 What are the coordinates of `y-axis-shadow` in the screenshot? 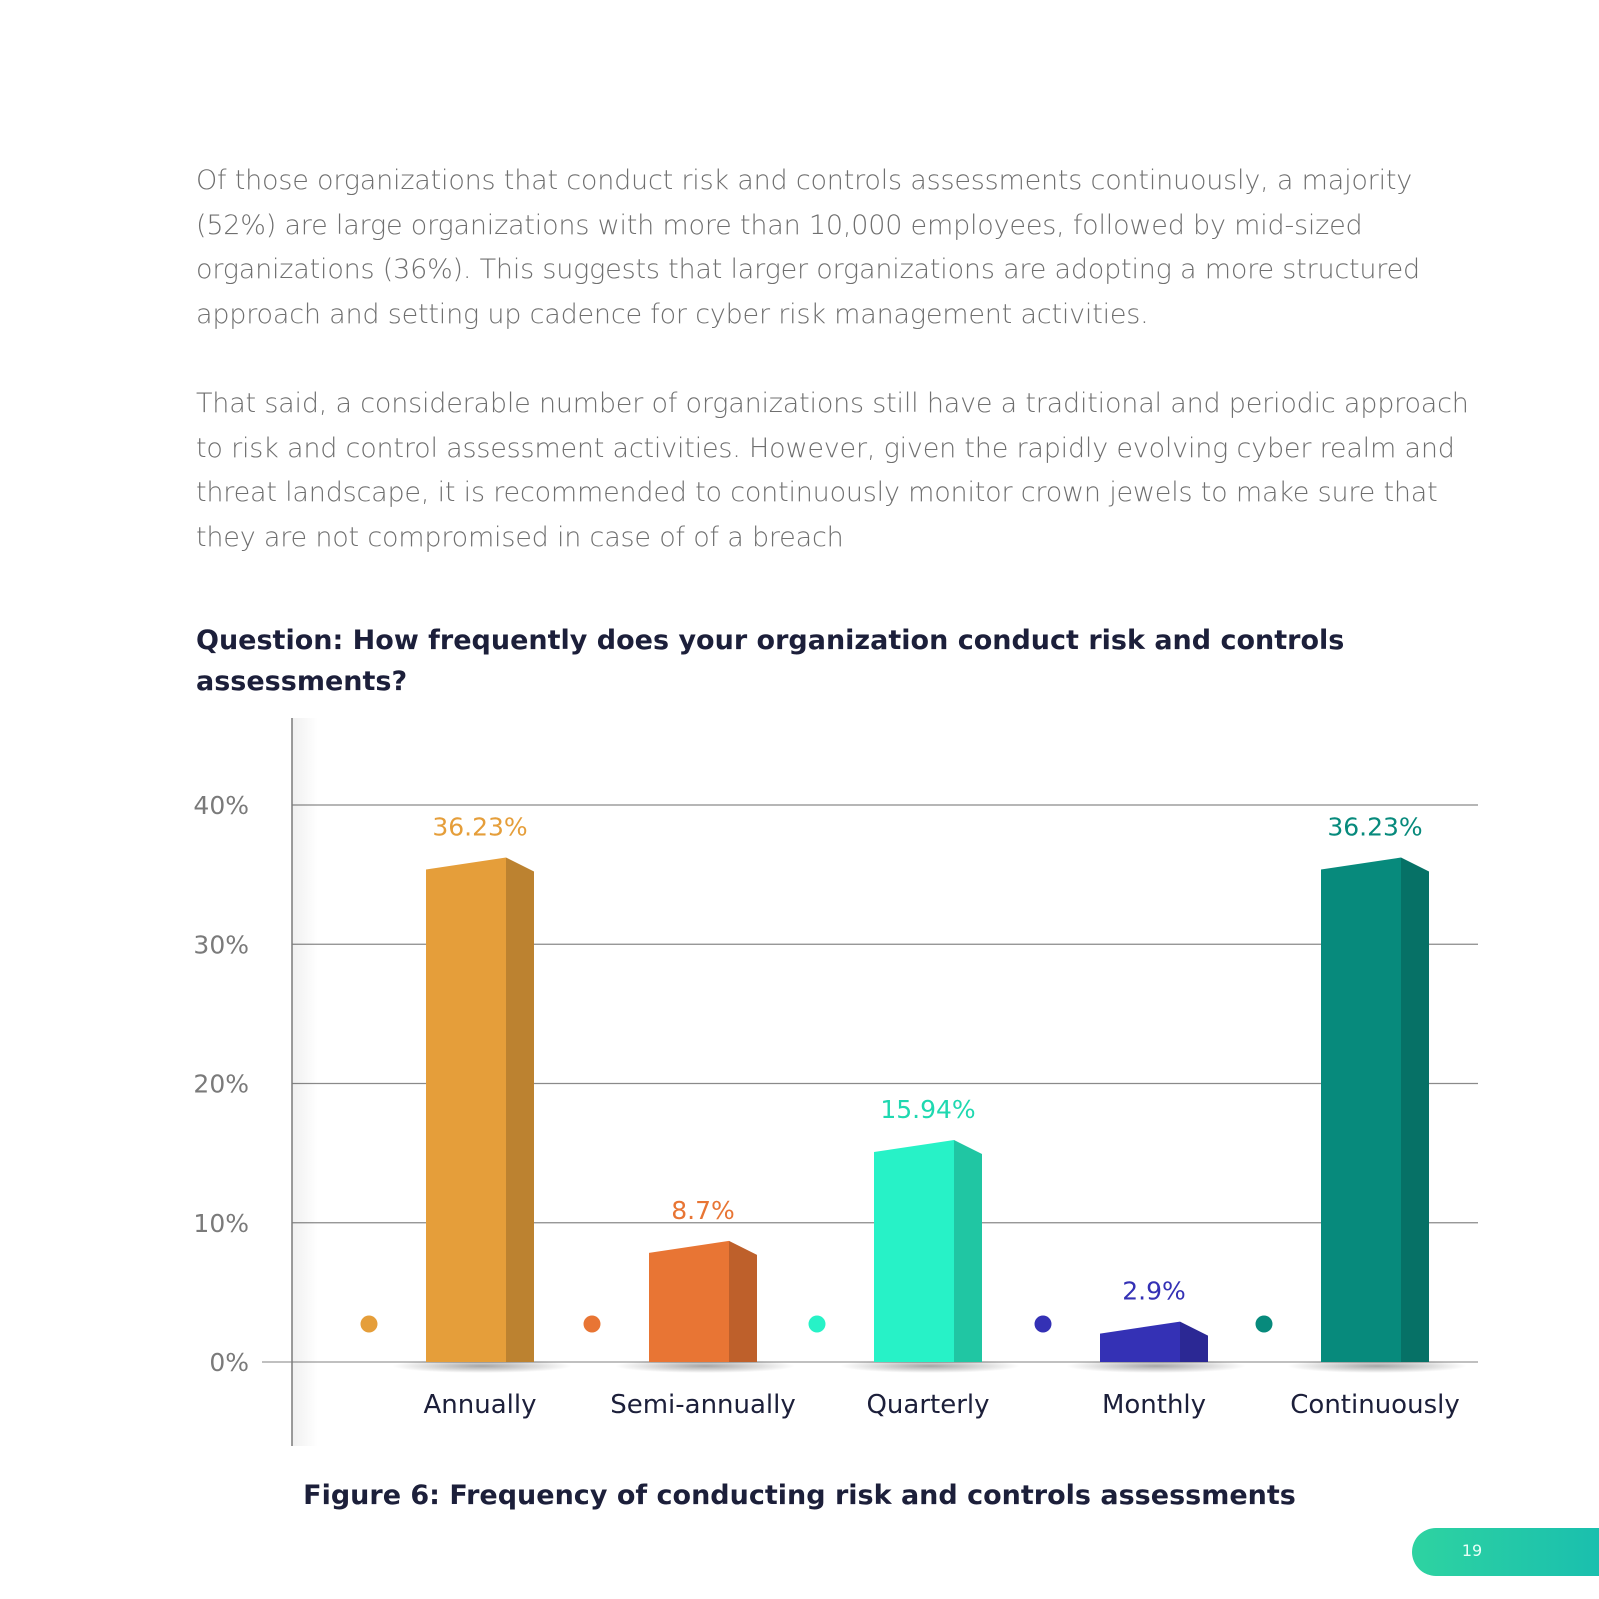 It's located at (305, 1082).